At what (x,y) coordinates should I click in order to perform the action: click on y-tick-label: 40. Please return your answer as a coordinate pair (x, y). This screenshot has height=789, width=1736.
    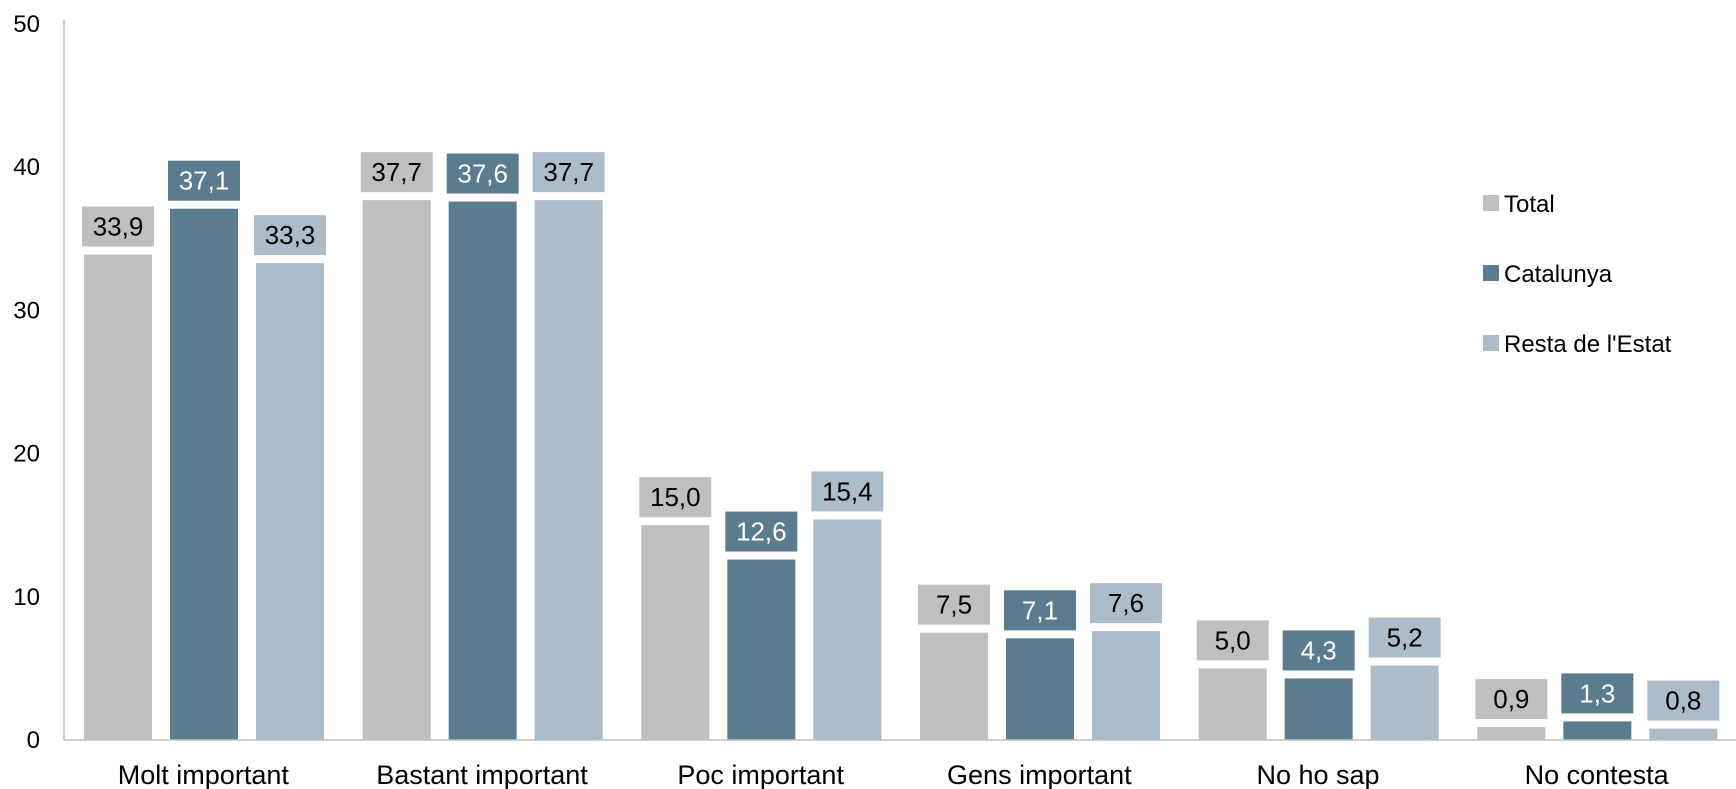
    Looking at the image, I should click on (26, 167).